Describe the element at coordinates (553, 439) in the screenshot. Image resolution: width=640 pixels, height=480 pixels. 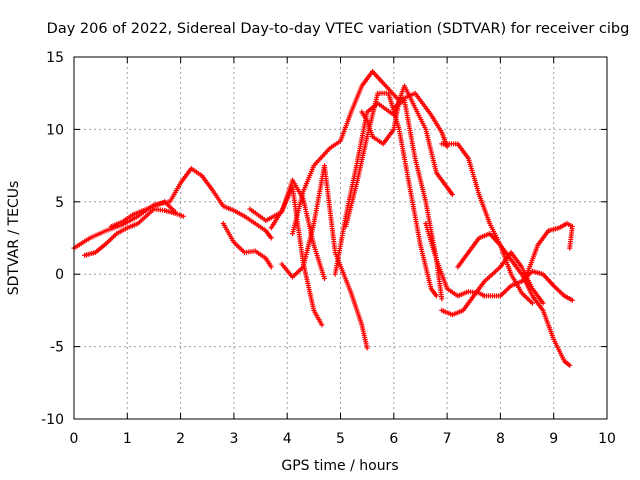
I see `x-tick-label: 9` at that location.